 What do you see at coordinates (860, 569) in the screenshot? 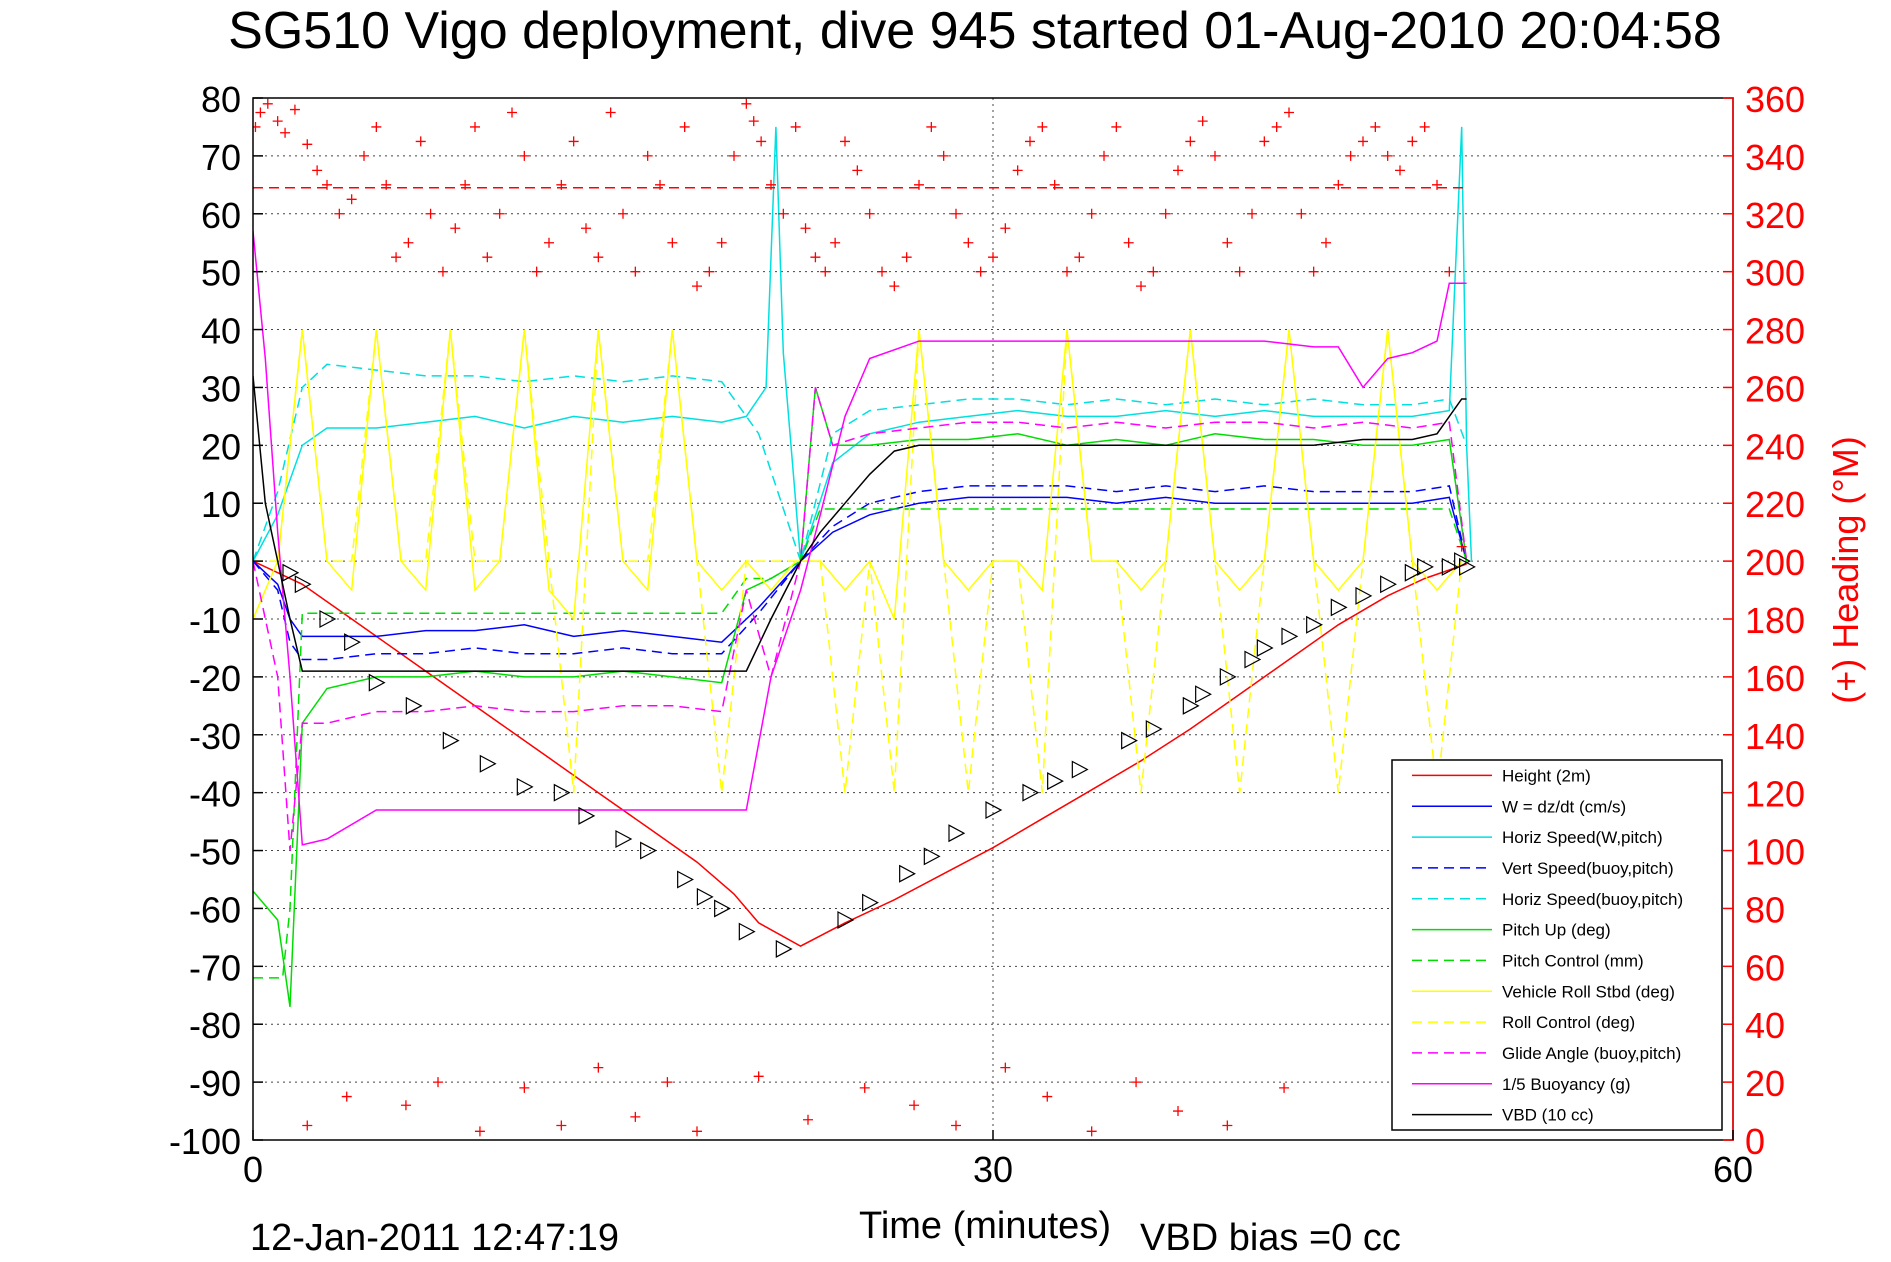
I see `series-line` at bounding box center [860, 569].